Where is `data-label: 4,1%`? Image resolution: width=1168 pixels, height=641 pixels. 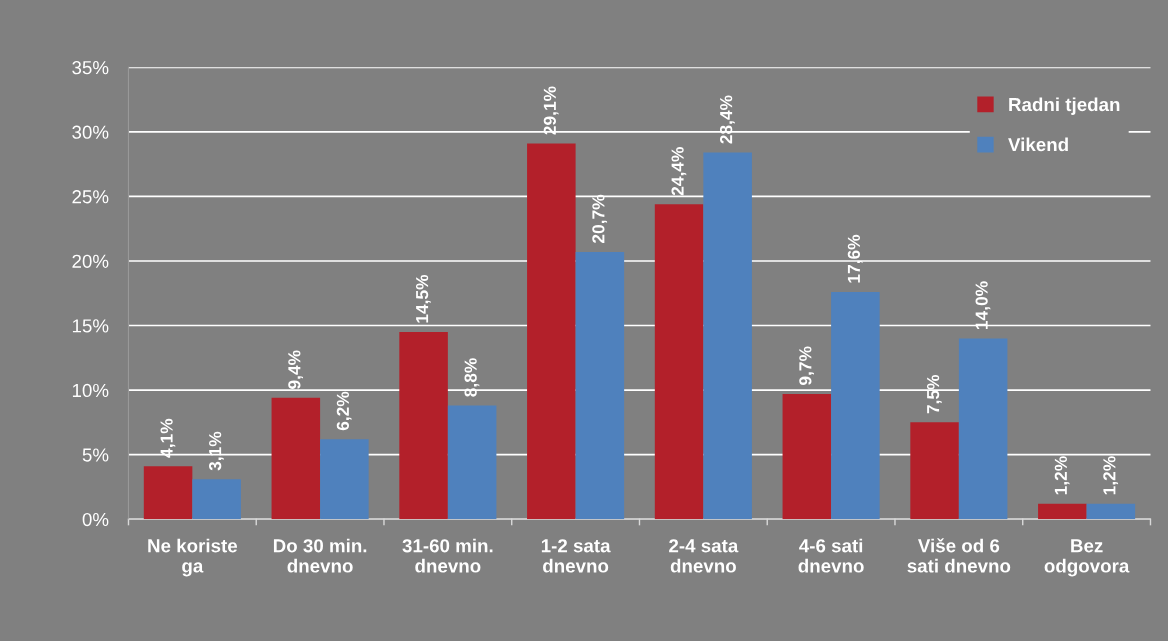 data-label: 4,1% is located at coordinates (168, 438).